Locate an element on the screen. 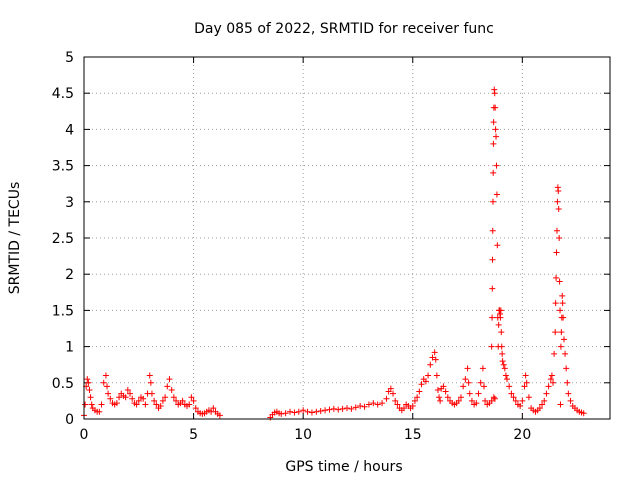 Image resolution: width=640 pixels, height=480 pixels. x-tick-label: 15 is located at coordinates (413, 435).